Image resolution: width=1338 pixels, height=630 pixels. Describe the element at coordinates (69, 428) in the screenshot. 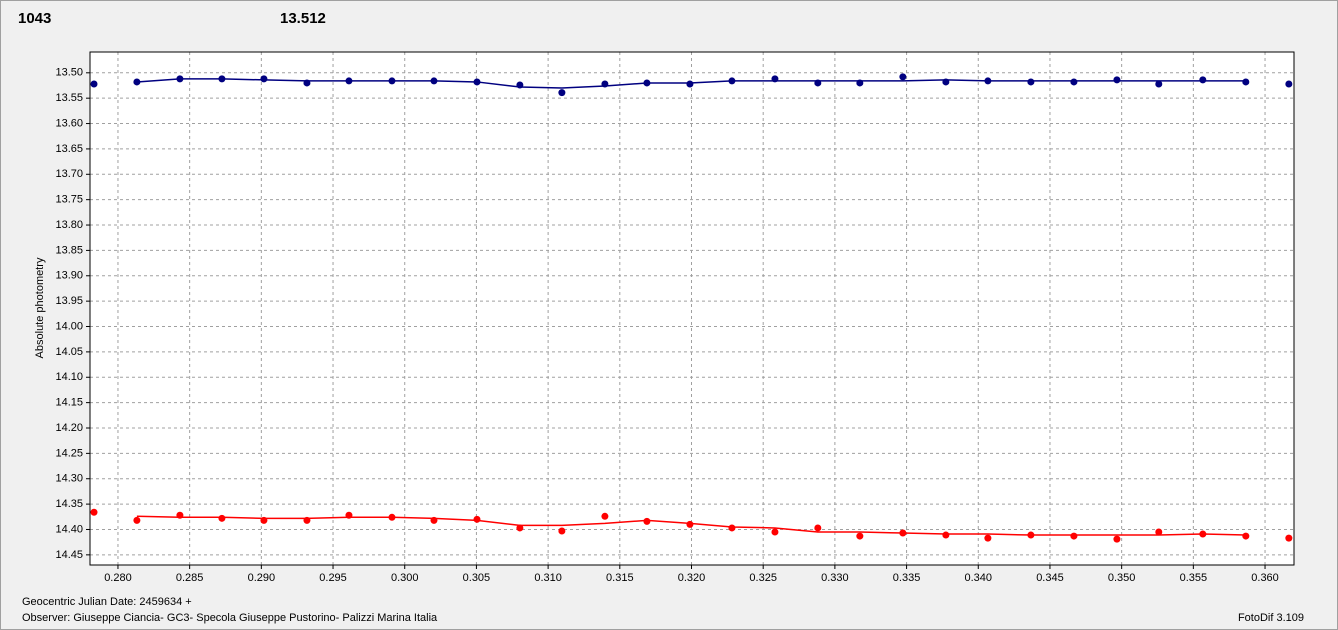

I see `y-tick-label: 14.20` at that location.